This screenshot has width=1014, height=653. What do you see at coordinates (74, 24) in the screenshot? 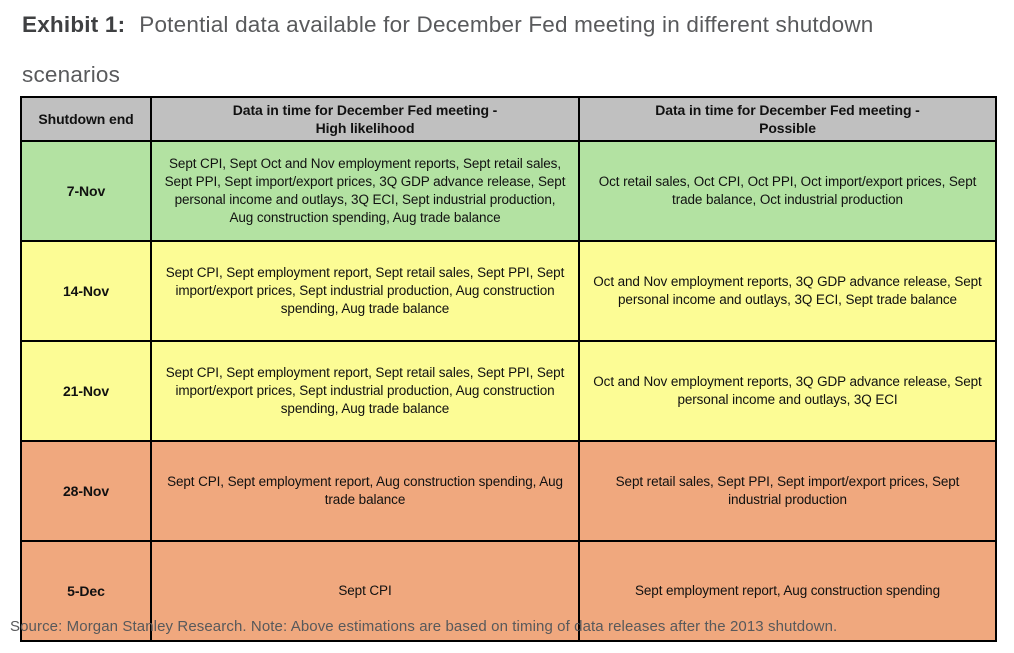
I see `exhibit-label: Exhibit 1:` at bounding box center [74, 24].